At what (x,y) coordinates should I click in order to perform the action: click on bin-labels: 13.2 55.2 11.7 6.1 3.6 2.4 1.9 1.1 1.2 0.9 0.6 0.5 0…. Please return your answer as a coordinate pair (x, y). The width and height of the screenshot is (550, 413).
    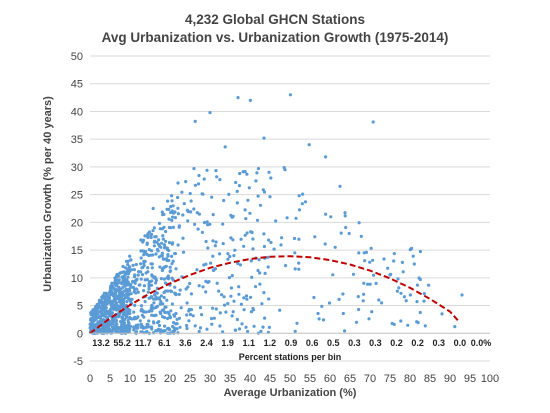
    Looking at the image, I should click on (291, 343).